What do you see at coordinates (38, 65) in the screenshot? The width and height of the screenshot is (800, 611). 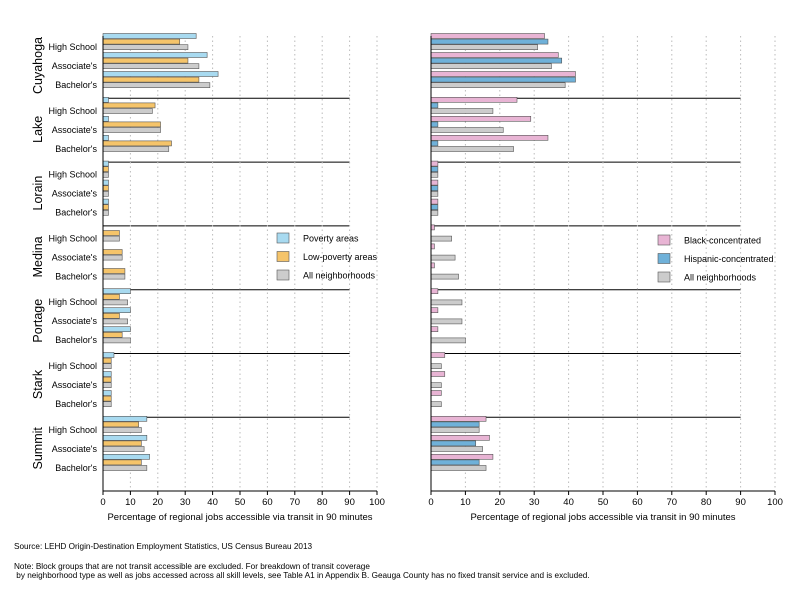 I see `county-label: Cuyahoga` at bounding box center [38, 65].